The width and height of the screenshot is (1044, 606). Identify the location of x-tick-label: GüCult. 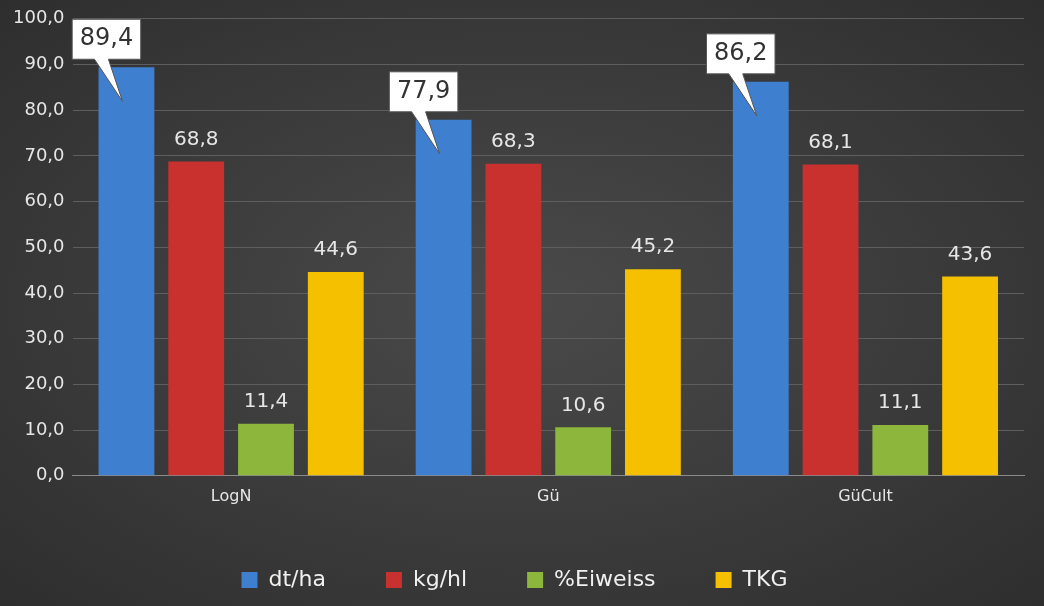
(865, 495).